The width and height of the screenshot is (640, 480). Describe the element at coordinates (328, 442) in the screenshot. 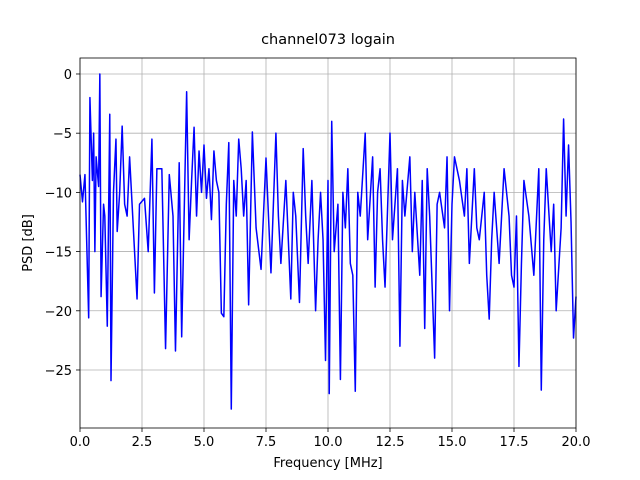

I see `x-tick-label: 10.0` at that location.